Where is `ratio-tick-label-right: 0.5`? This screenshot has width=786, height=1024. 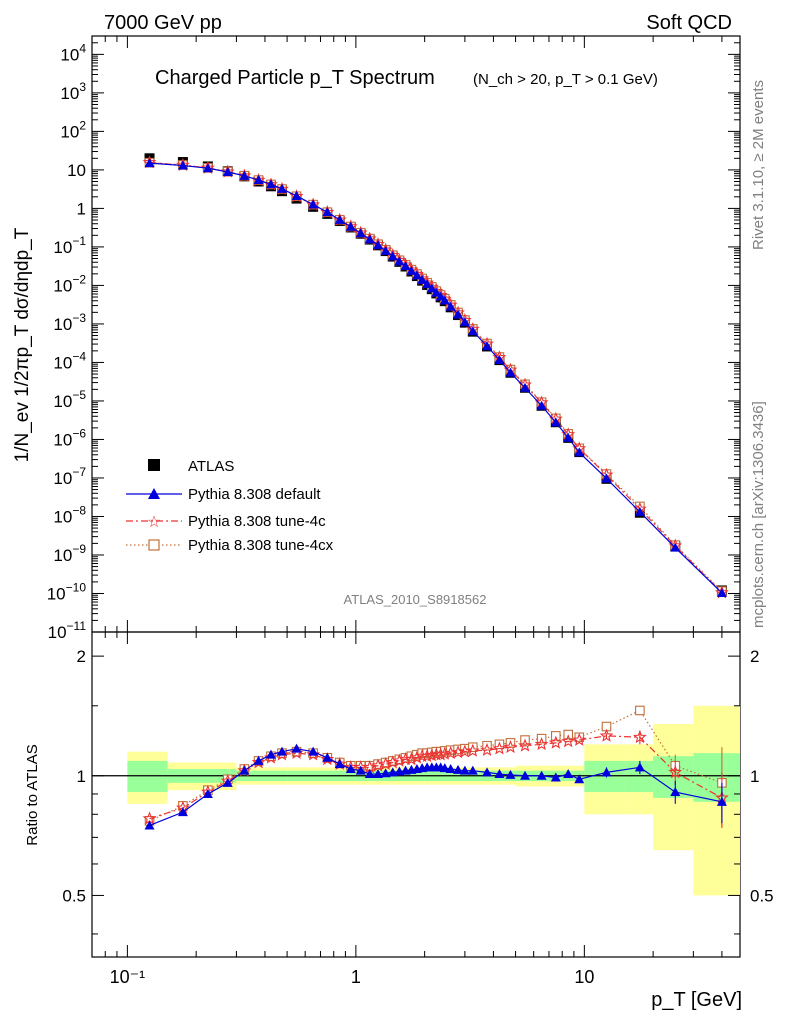
ratio-tick-label-right: 0.5 is located at coordinates (762, 895).